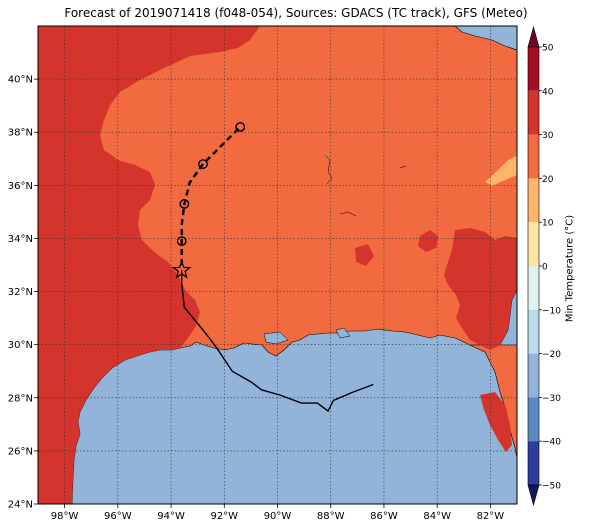 The width and height of the screenshot is (592, 529). What do you see at coordinates (384, 516) in the screenshot?
I see `lon-tick-label: 86°W` at bounding box center [384, 516].